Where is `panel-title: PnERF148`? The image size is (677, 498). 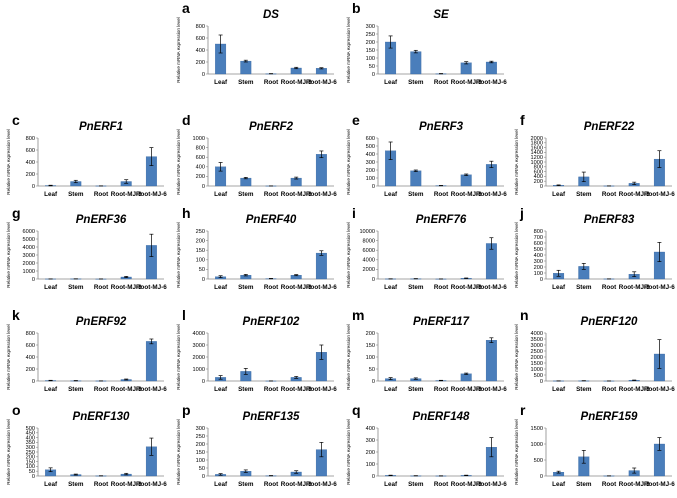 panel-title: PnERF148 is located at coordinates (441, 417).